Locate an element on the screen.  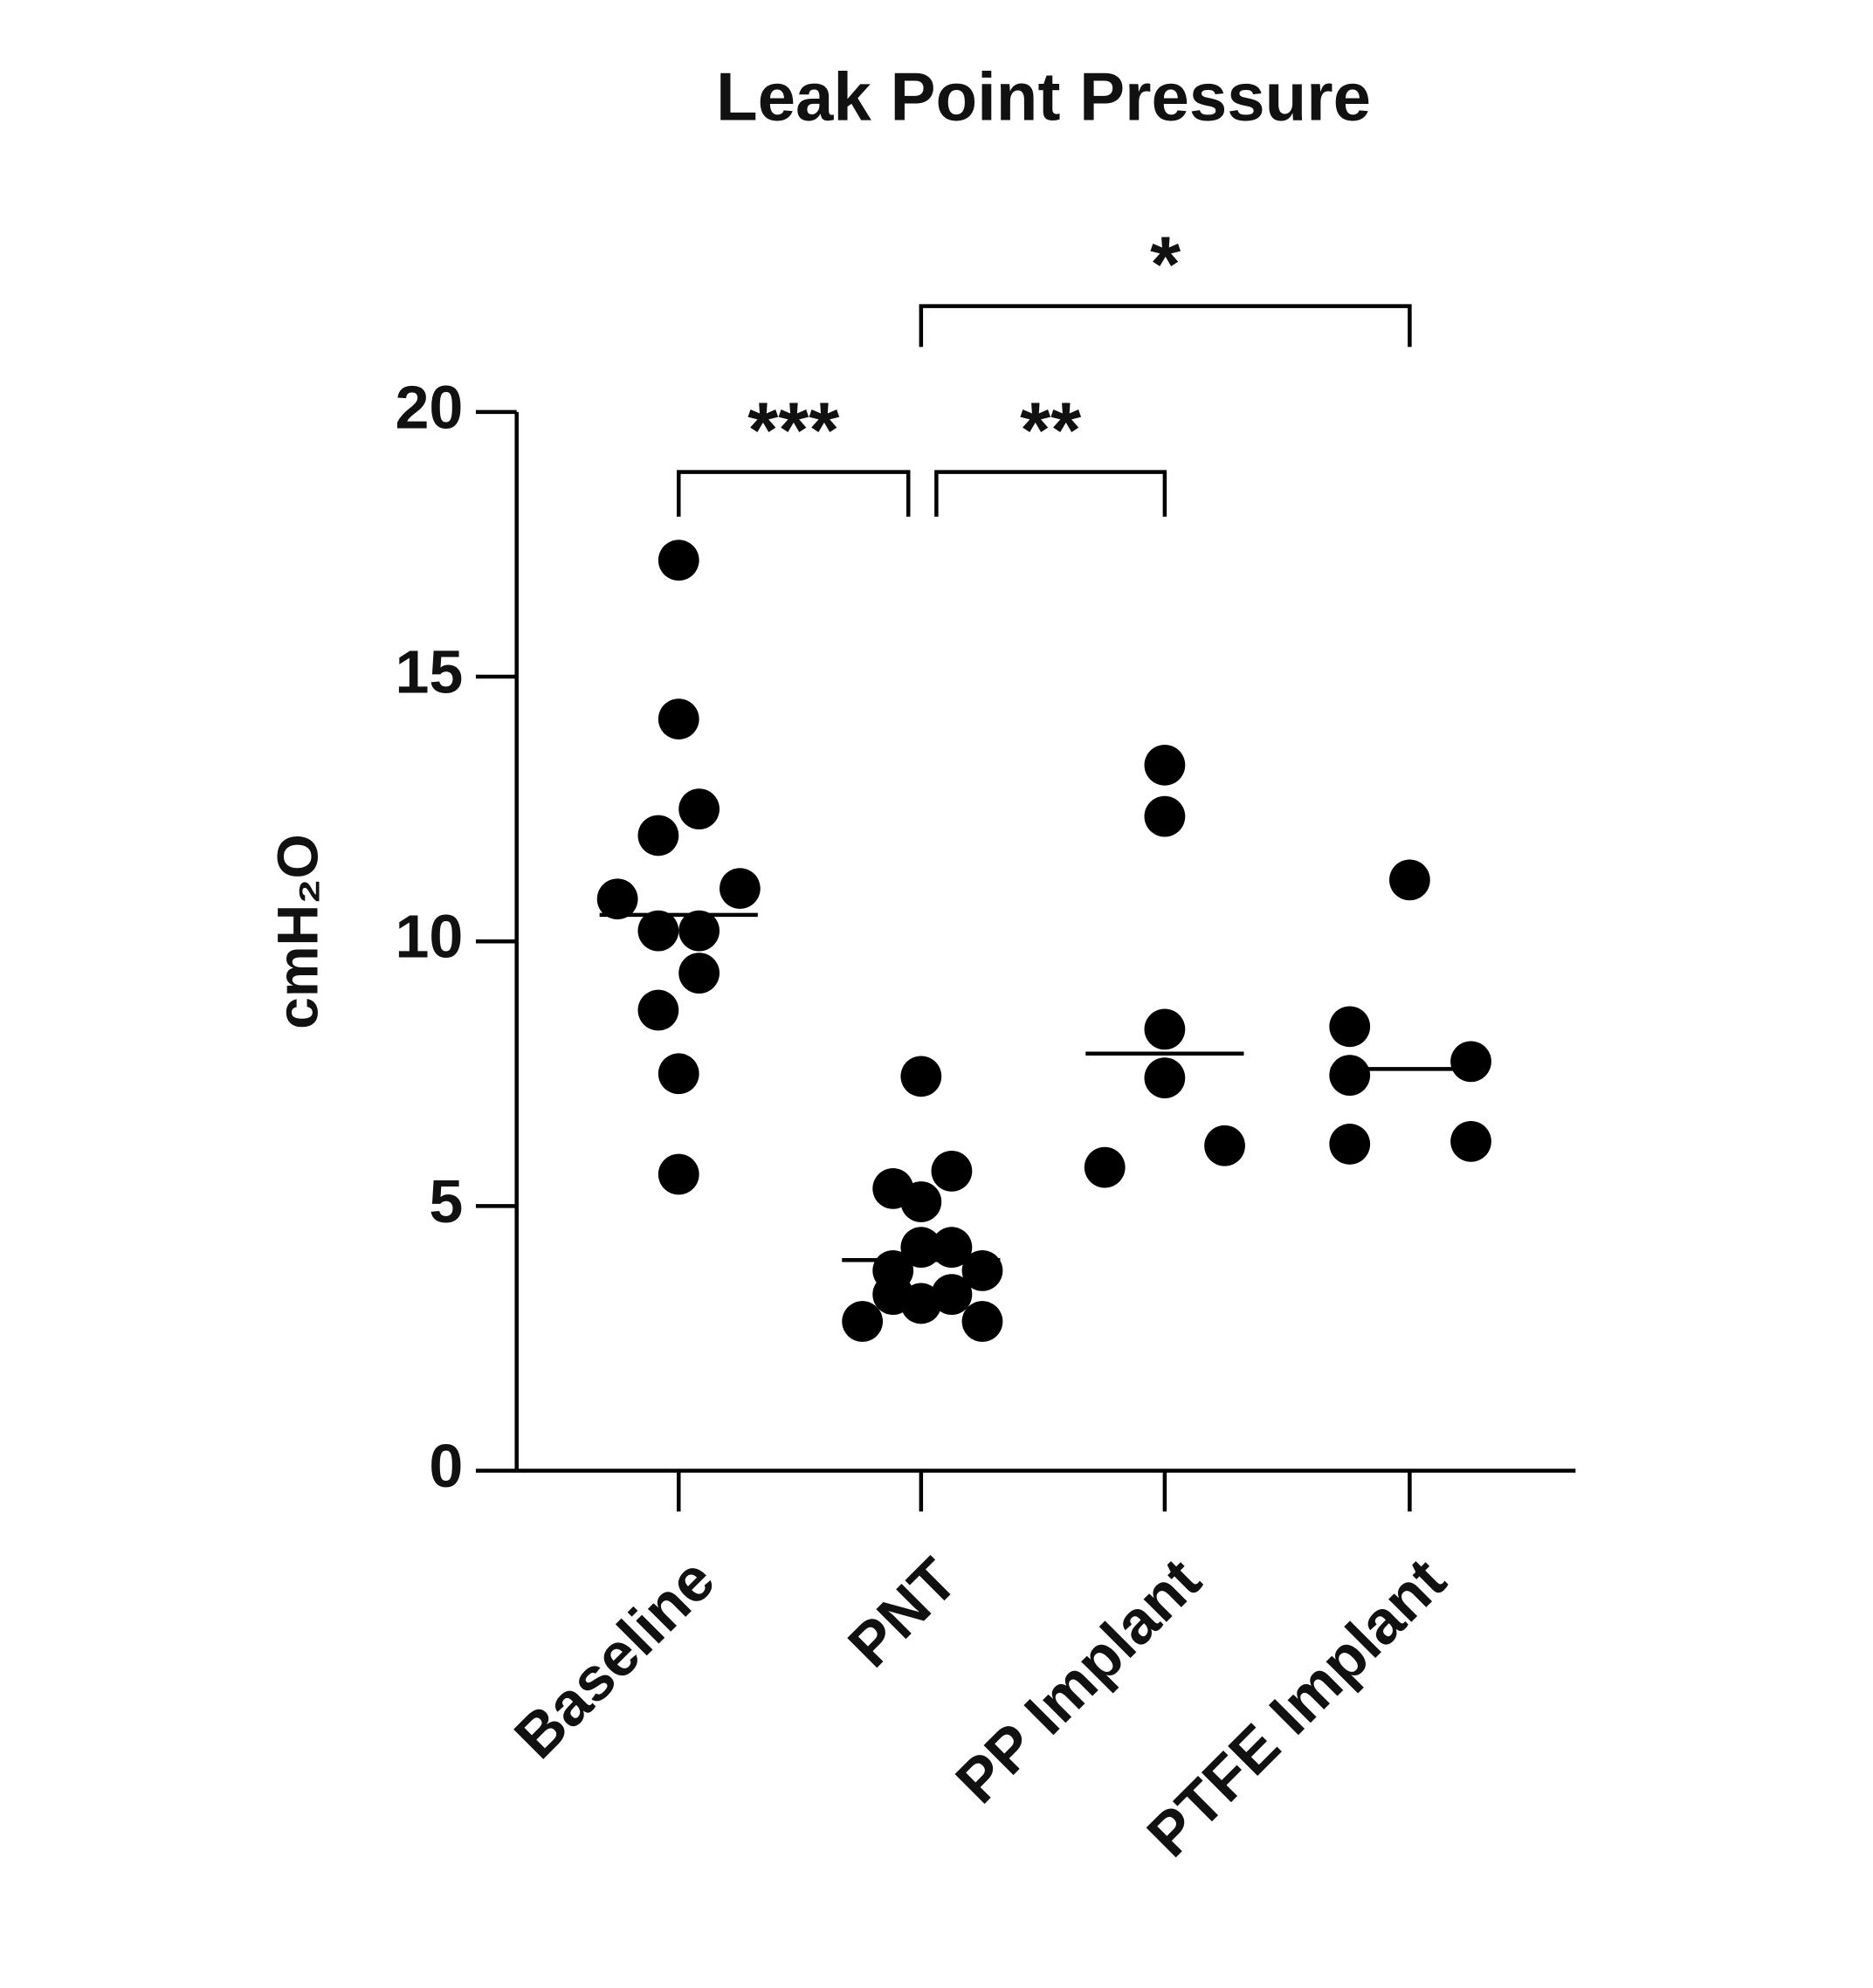
significance-label: * is located at coordinates (1165, 265).